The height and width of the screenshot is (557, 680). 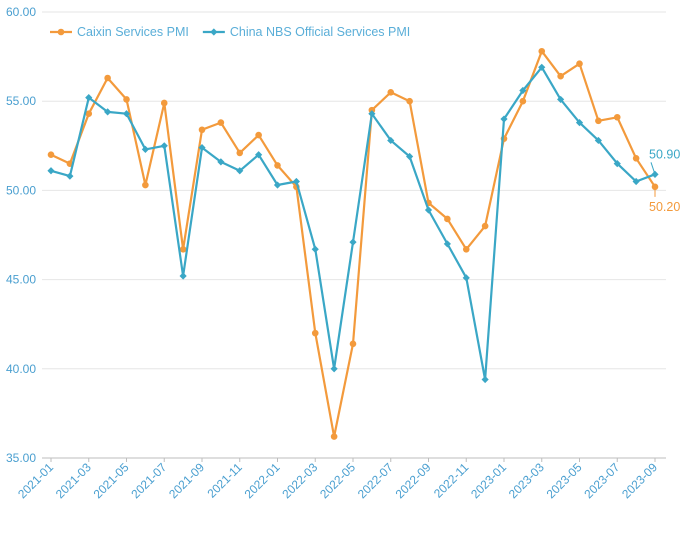 What do you see at coordinates (664, 180) in the screenshot?
I see `end-labels: 50.90 50.20` at bounding box center [664, 180].